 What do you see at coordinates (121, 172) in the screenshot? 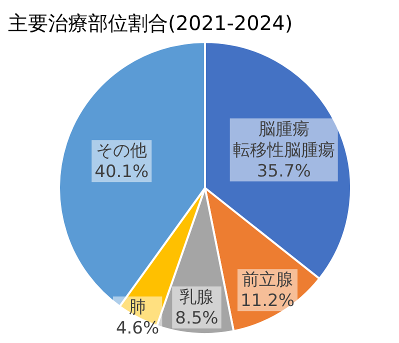
I see `data-label: 40.1%` at bounding box center [121, 172].